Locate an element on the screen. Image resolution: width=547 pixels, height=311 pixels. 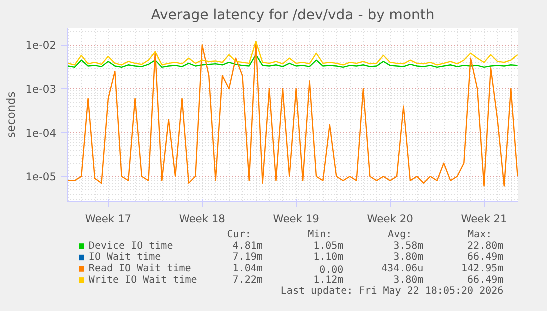
y-tick-label: 1e-04 is located at coordinates (41, 133).